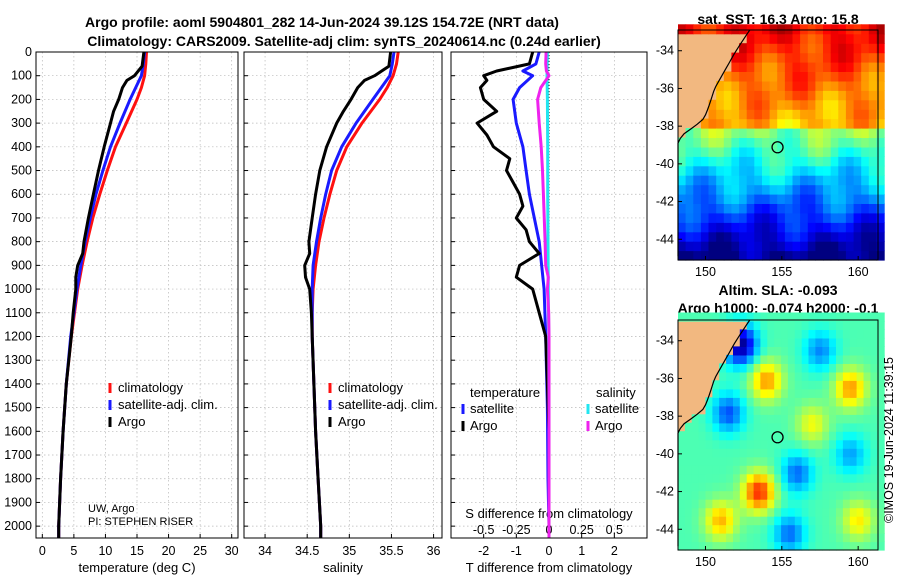 Image resolution: width=900 pixels, height=580 pixels. I want to click on series-line-argo, so click(348, 294).